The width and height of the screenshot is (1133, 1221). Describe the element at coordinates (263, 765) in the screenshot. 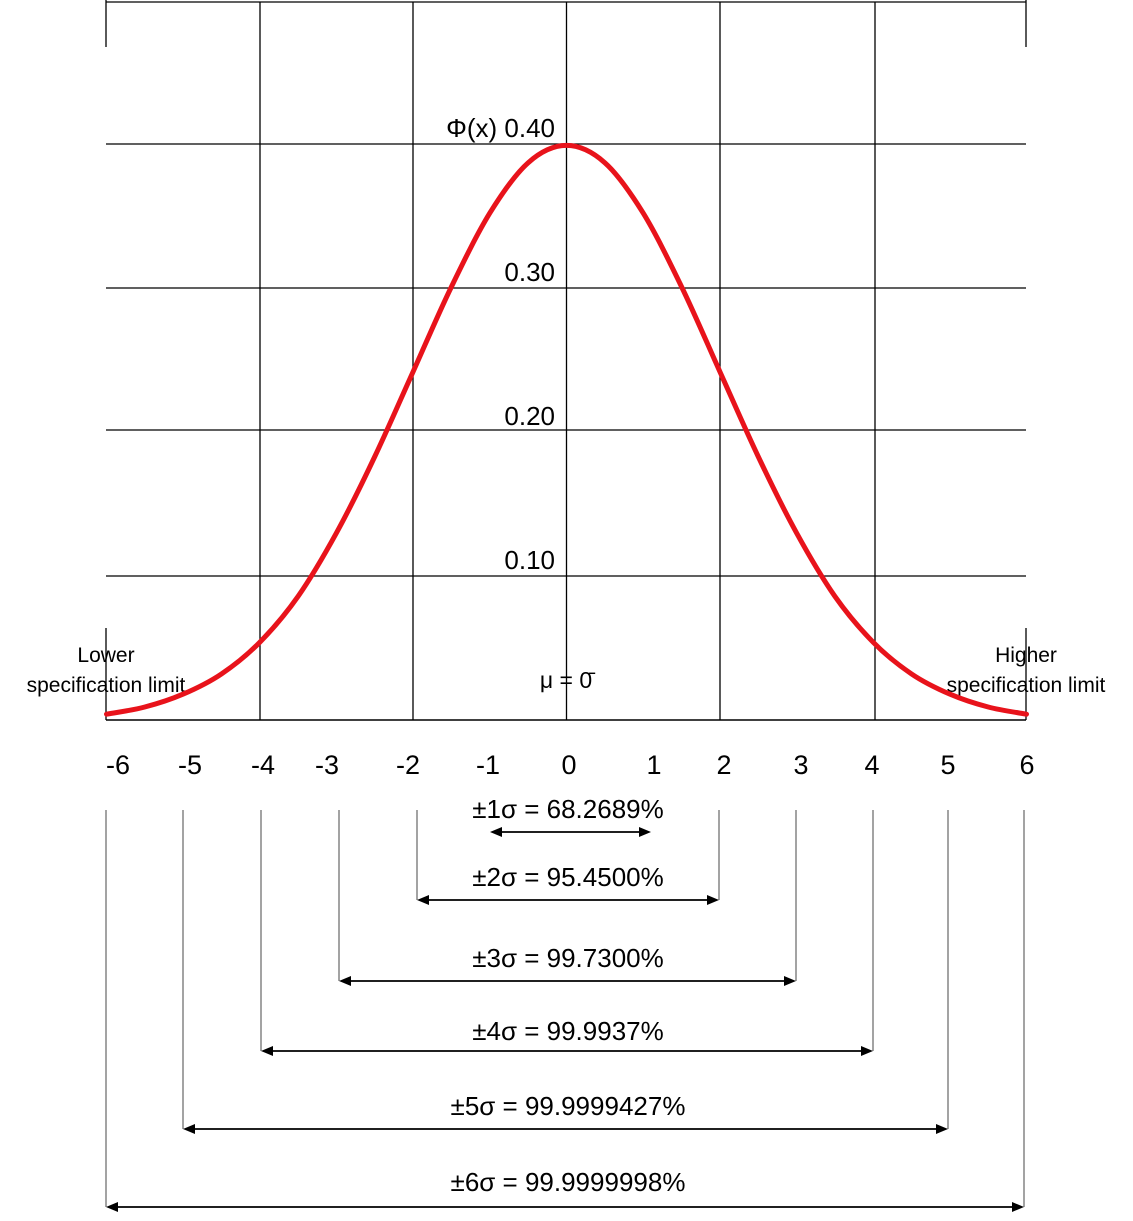

I see `x-tick-label: -4` at that location.